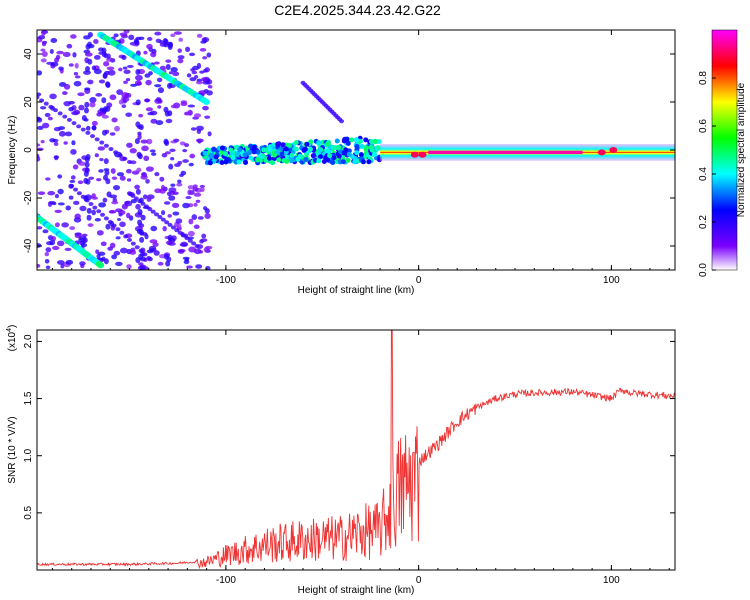 The height and width of the screenshot is (600, 750). What do you see at coordinates (12, 449) in the screenshot?
I see `snr-ylabel: SNR (10 * V/V)` at bounding box center [12, 449].